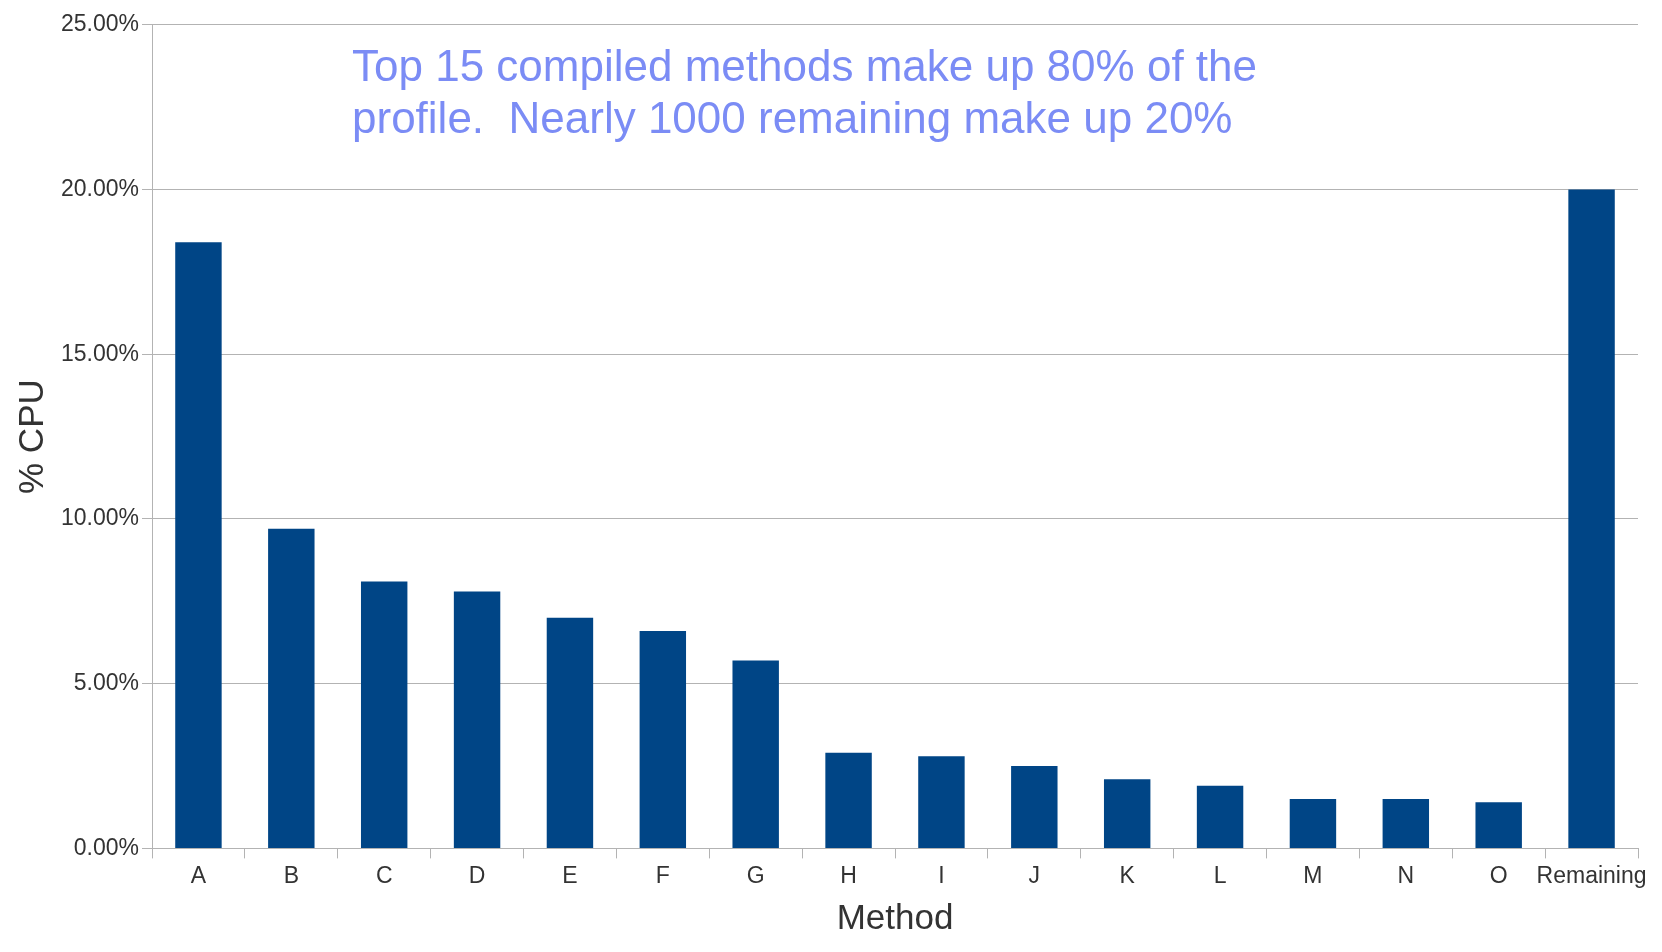 Image resolution: width=1662 pixels, height=952 pixels. I want to click on x-tick-label: M, so click(1313, 874).